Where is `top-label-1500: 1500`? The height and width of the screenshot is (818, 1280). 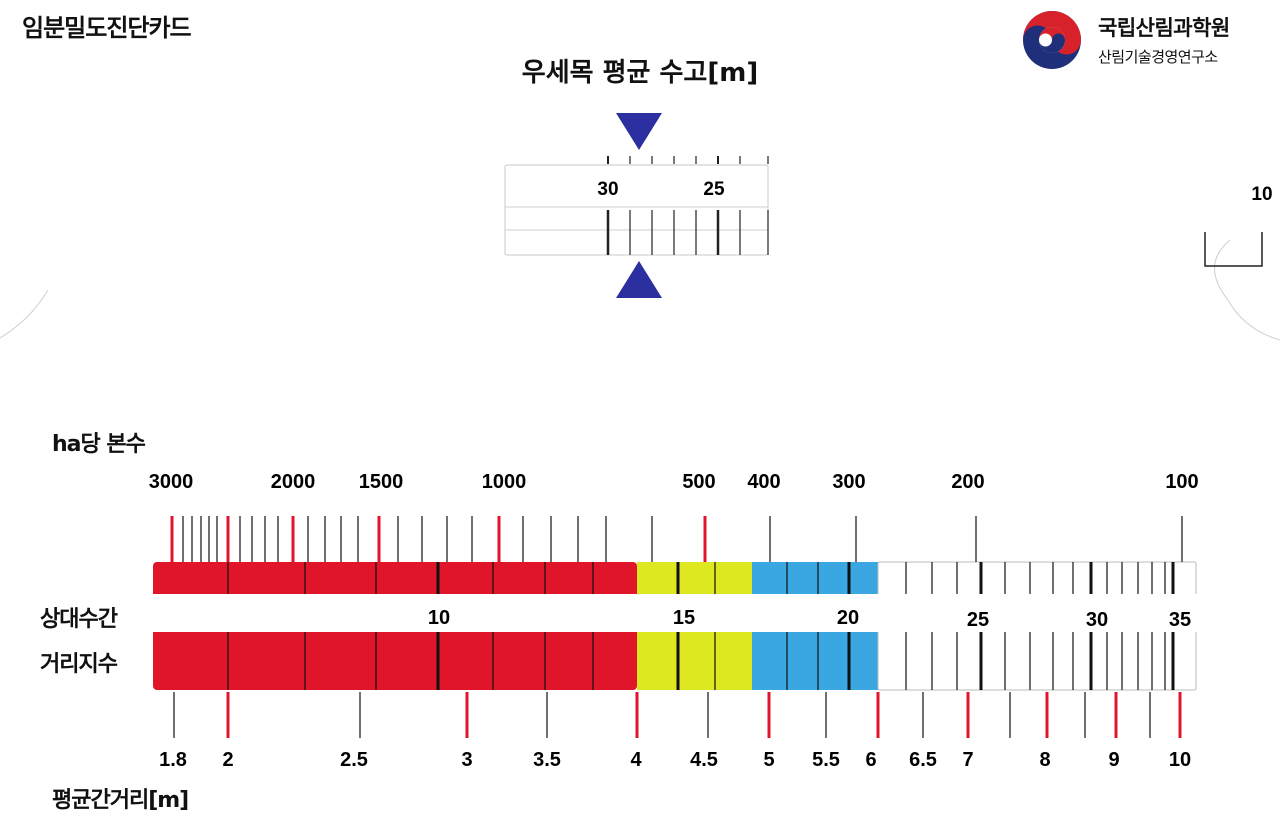
top-label-1500: 1500 is located at coordinates (381, 482).